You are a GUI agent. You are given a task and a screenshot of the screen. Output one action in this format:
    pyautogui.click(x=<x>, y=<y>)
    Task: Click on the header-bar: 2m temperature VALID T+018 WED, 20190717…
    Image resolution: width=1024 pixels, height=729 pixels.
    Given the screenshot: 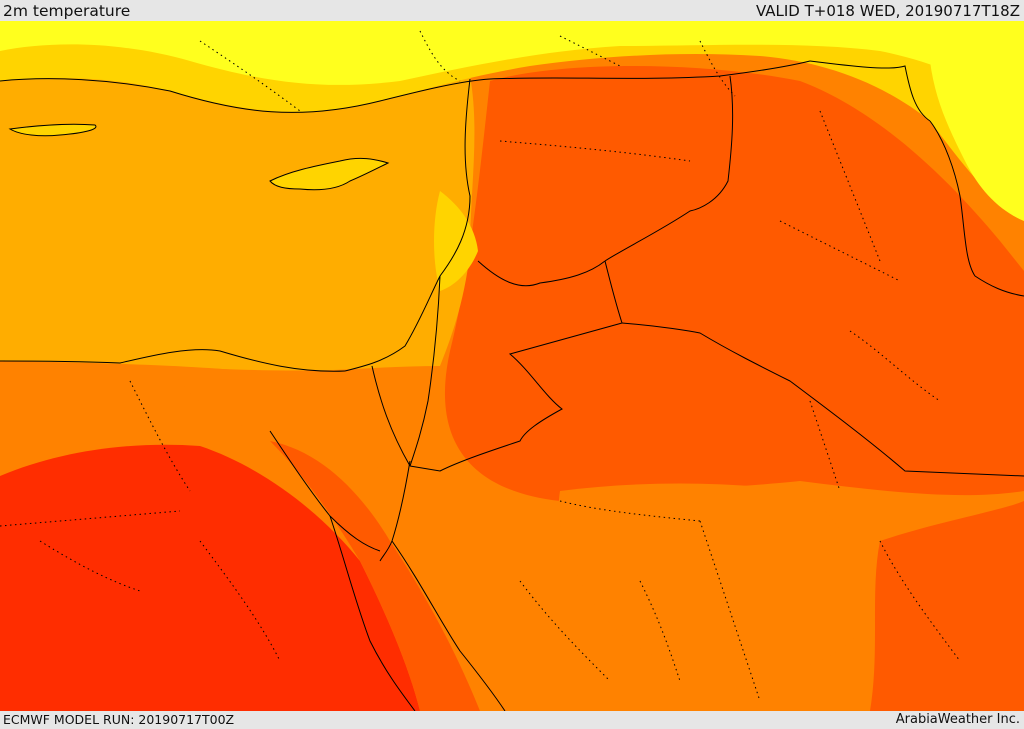 What is the action you would take?
    pyautogui.click(x=512, y=10)
    